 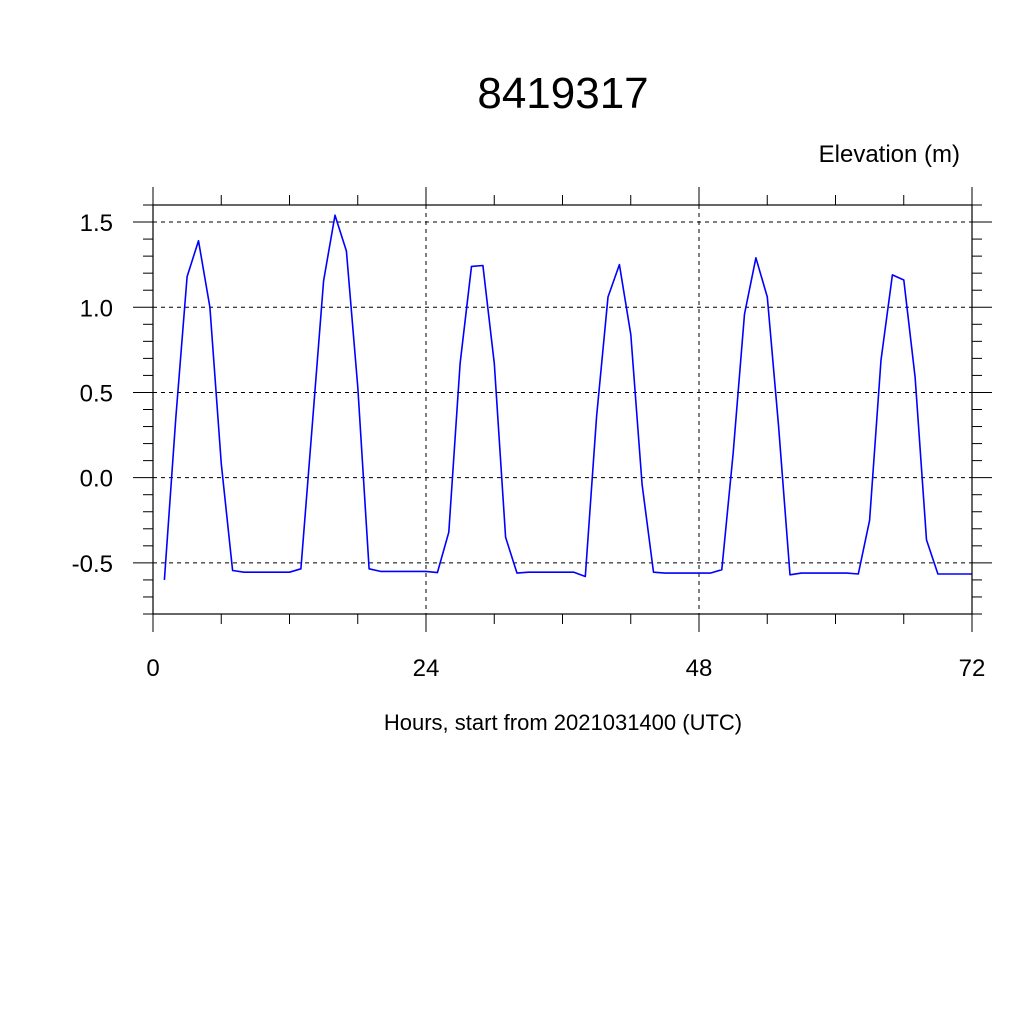 What do you see at coordinates (889, 154) in the screenshot?
I see `y-axis-label: Elevation (m)` at bounding box center [889, 154].